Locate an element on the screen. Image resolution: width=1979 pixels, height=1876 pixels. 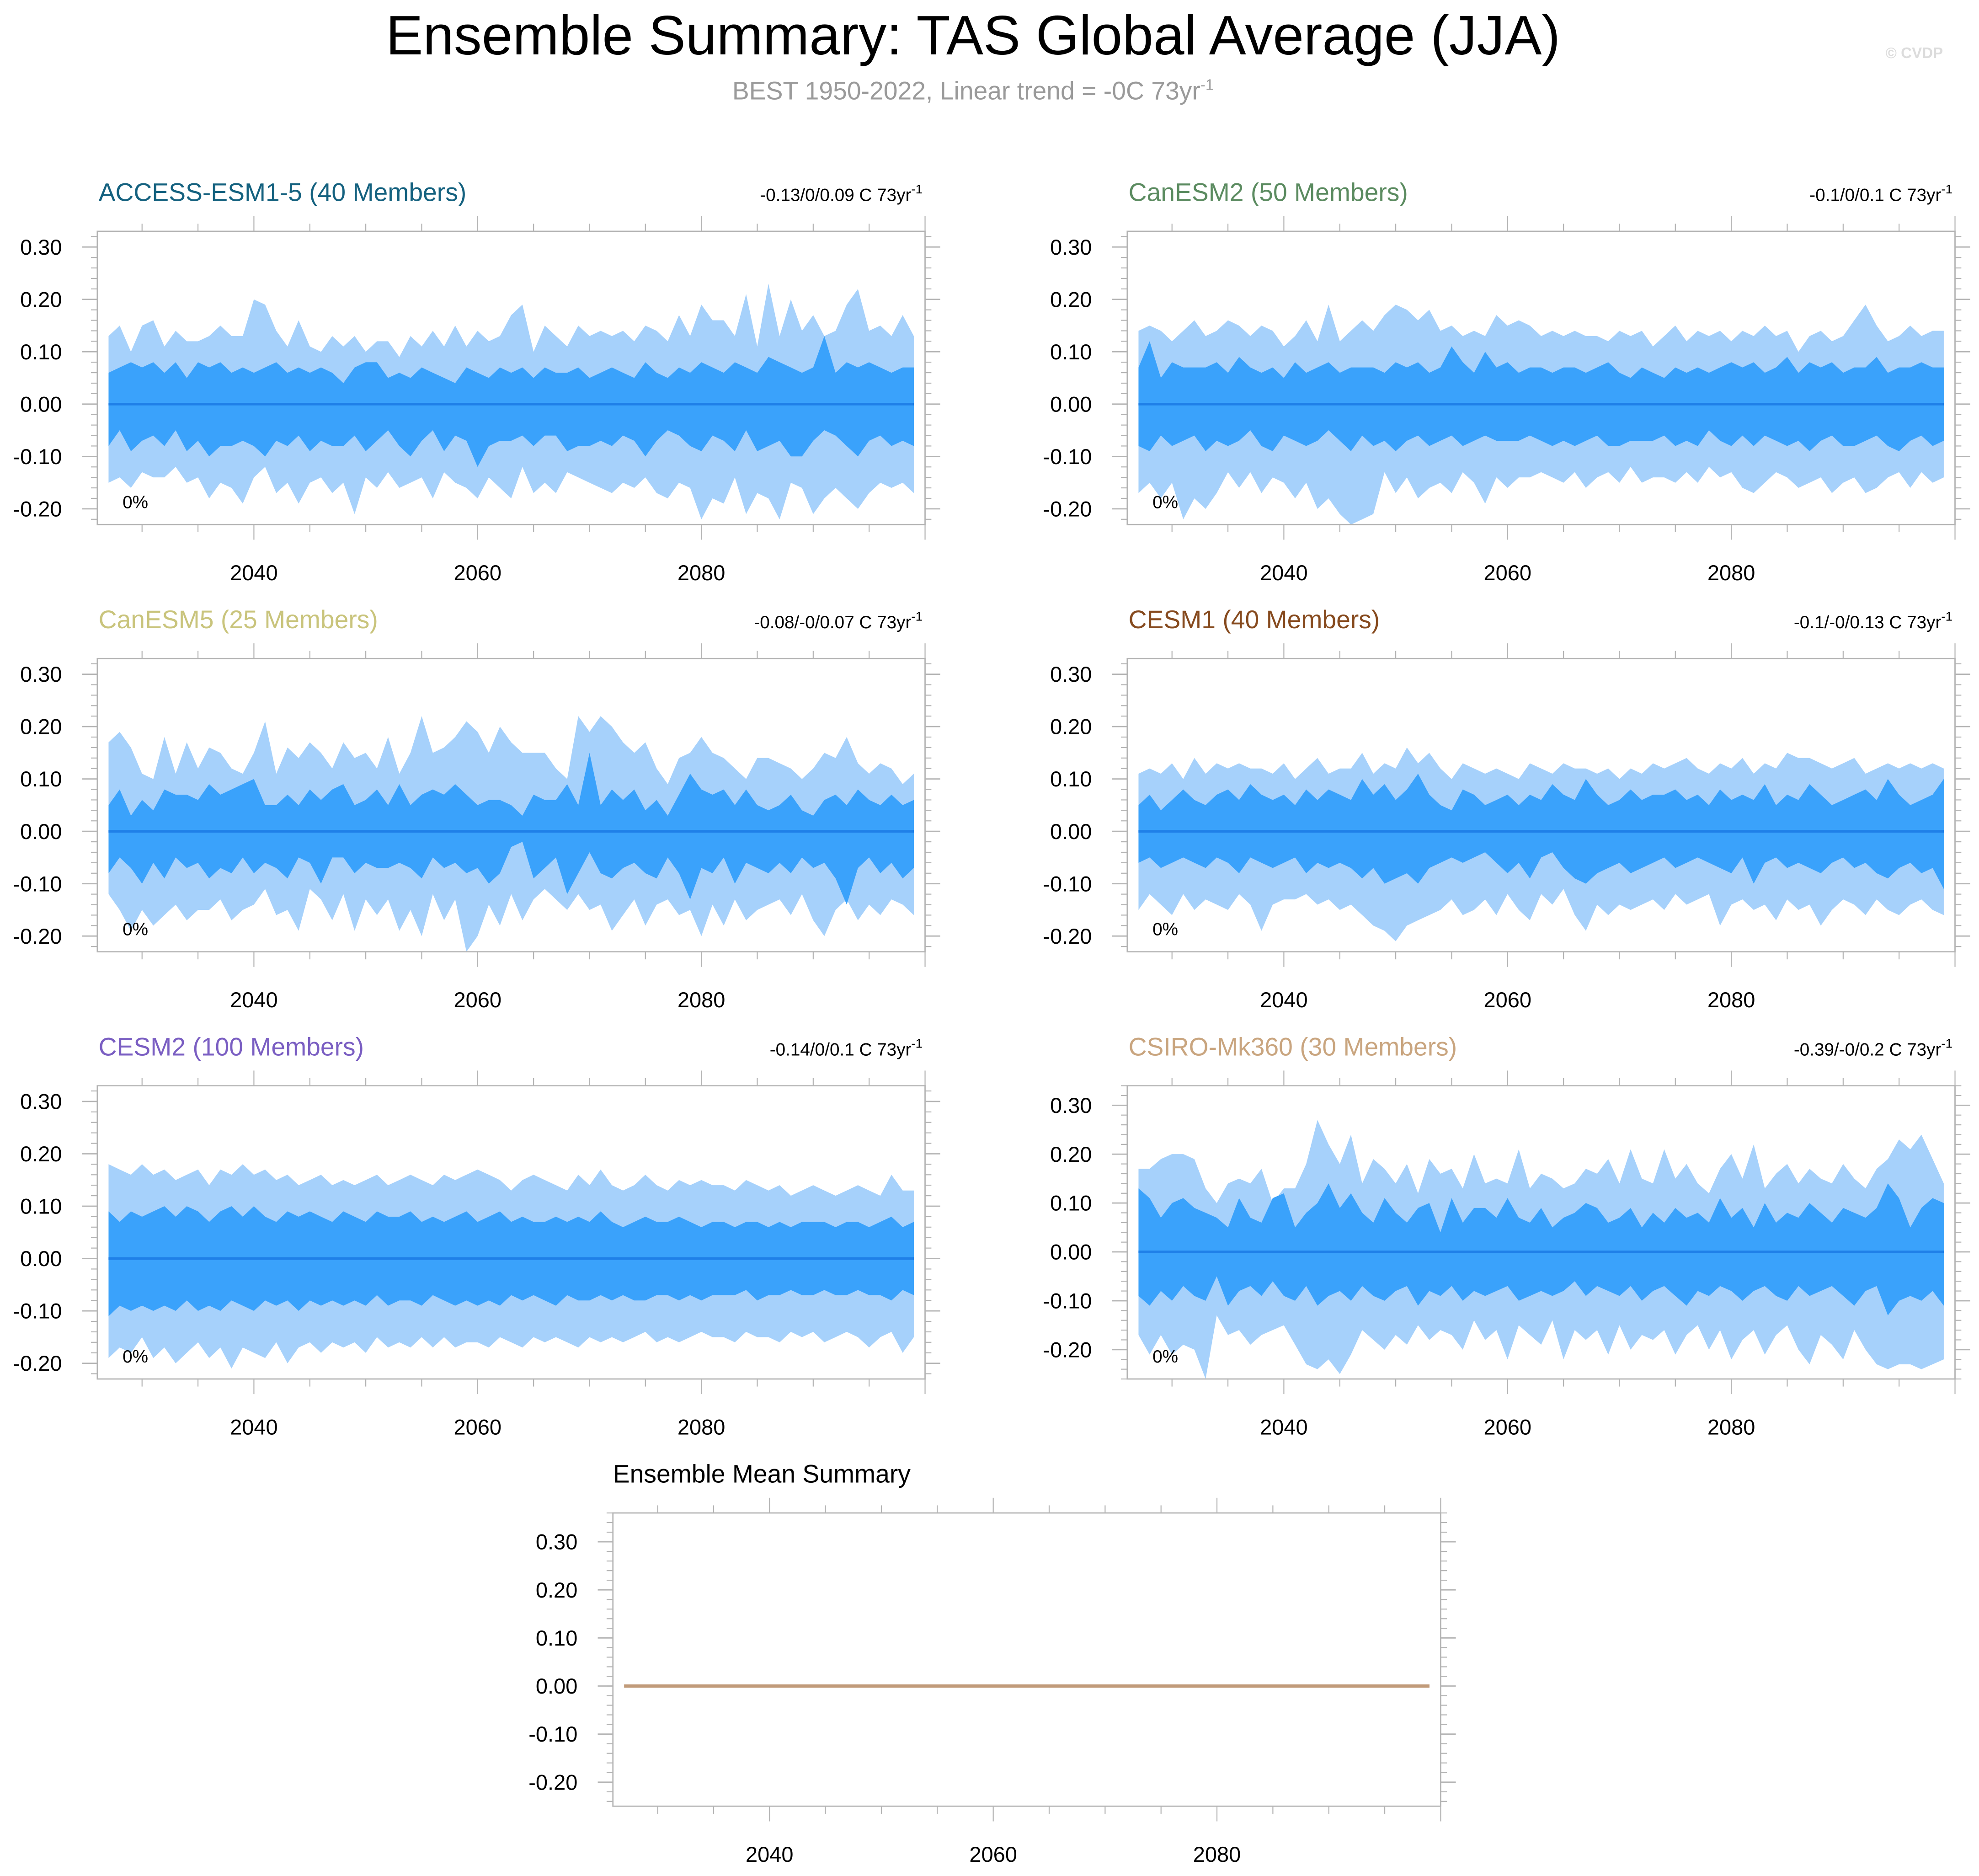
trend-annotation: -0.1/-0/0.13 C 73yr-1 is located at coordinates (1873, 620).